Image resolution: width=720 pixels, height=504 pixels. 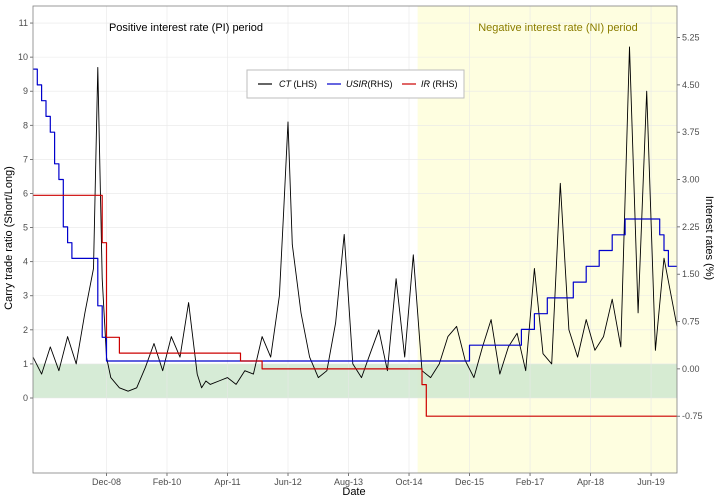 I want to click on tick-label-x-7: Feb-17, so click(x=530, y=482).